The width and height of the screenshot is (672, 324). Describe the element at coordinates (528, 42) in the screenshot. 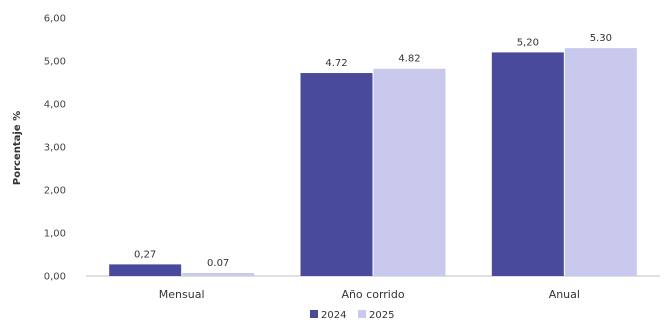

I see `data-label: 5,20` at that location.